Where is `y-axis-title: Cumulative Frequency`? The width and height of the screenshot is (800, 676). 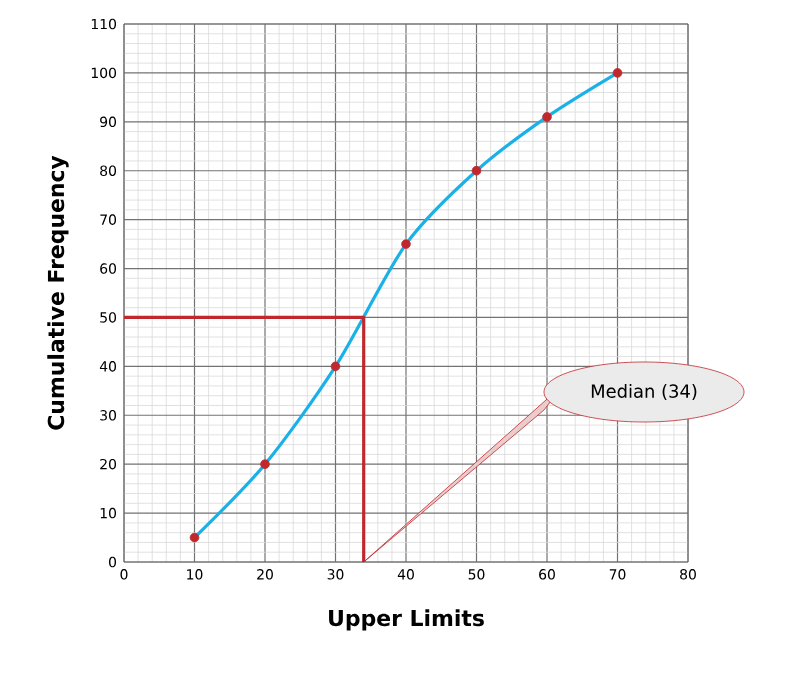
y-axis-title: Cumulative Frequency is located at coordinates (58, 292).